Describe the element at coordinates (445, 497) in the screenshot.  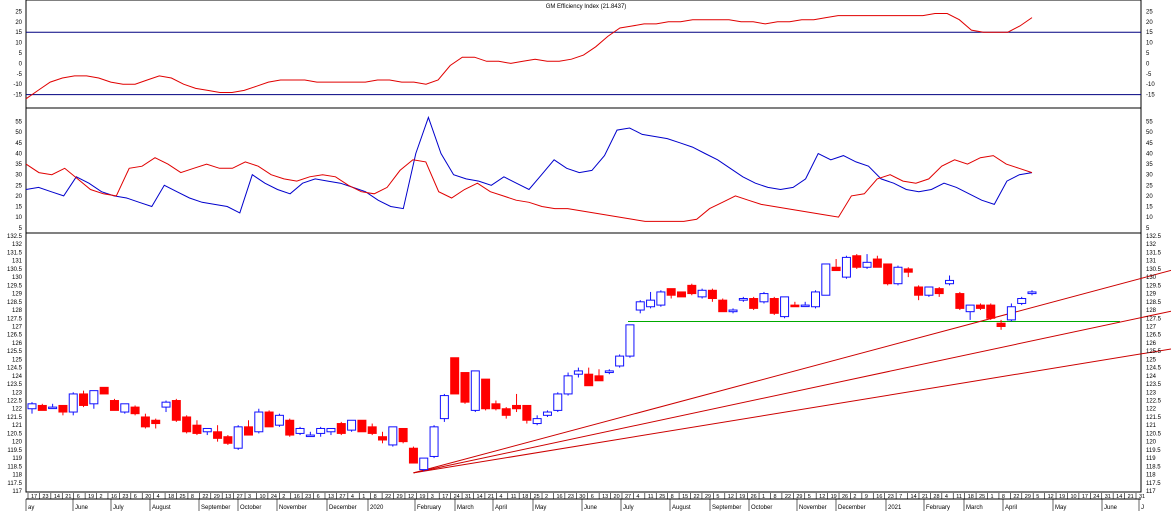
I see `x-tick-label: 17` at that location.